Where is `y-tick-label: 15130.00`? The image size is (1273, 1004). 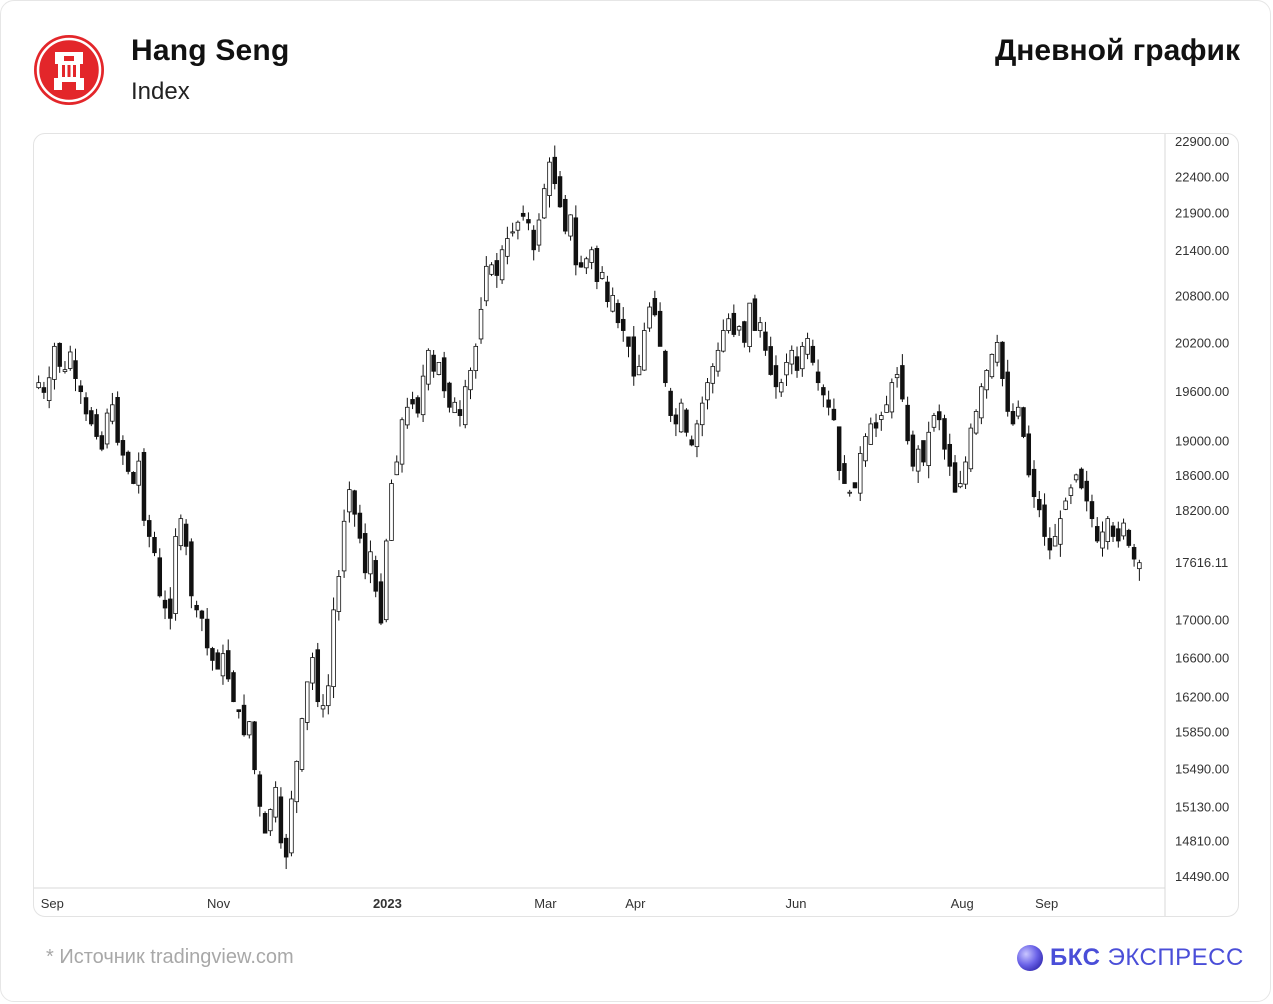
y-tick-label: 15130.00 is located at coordinates (1202, 806).